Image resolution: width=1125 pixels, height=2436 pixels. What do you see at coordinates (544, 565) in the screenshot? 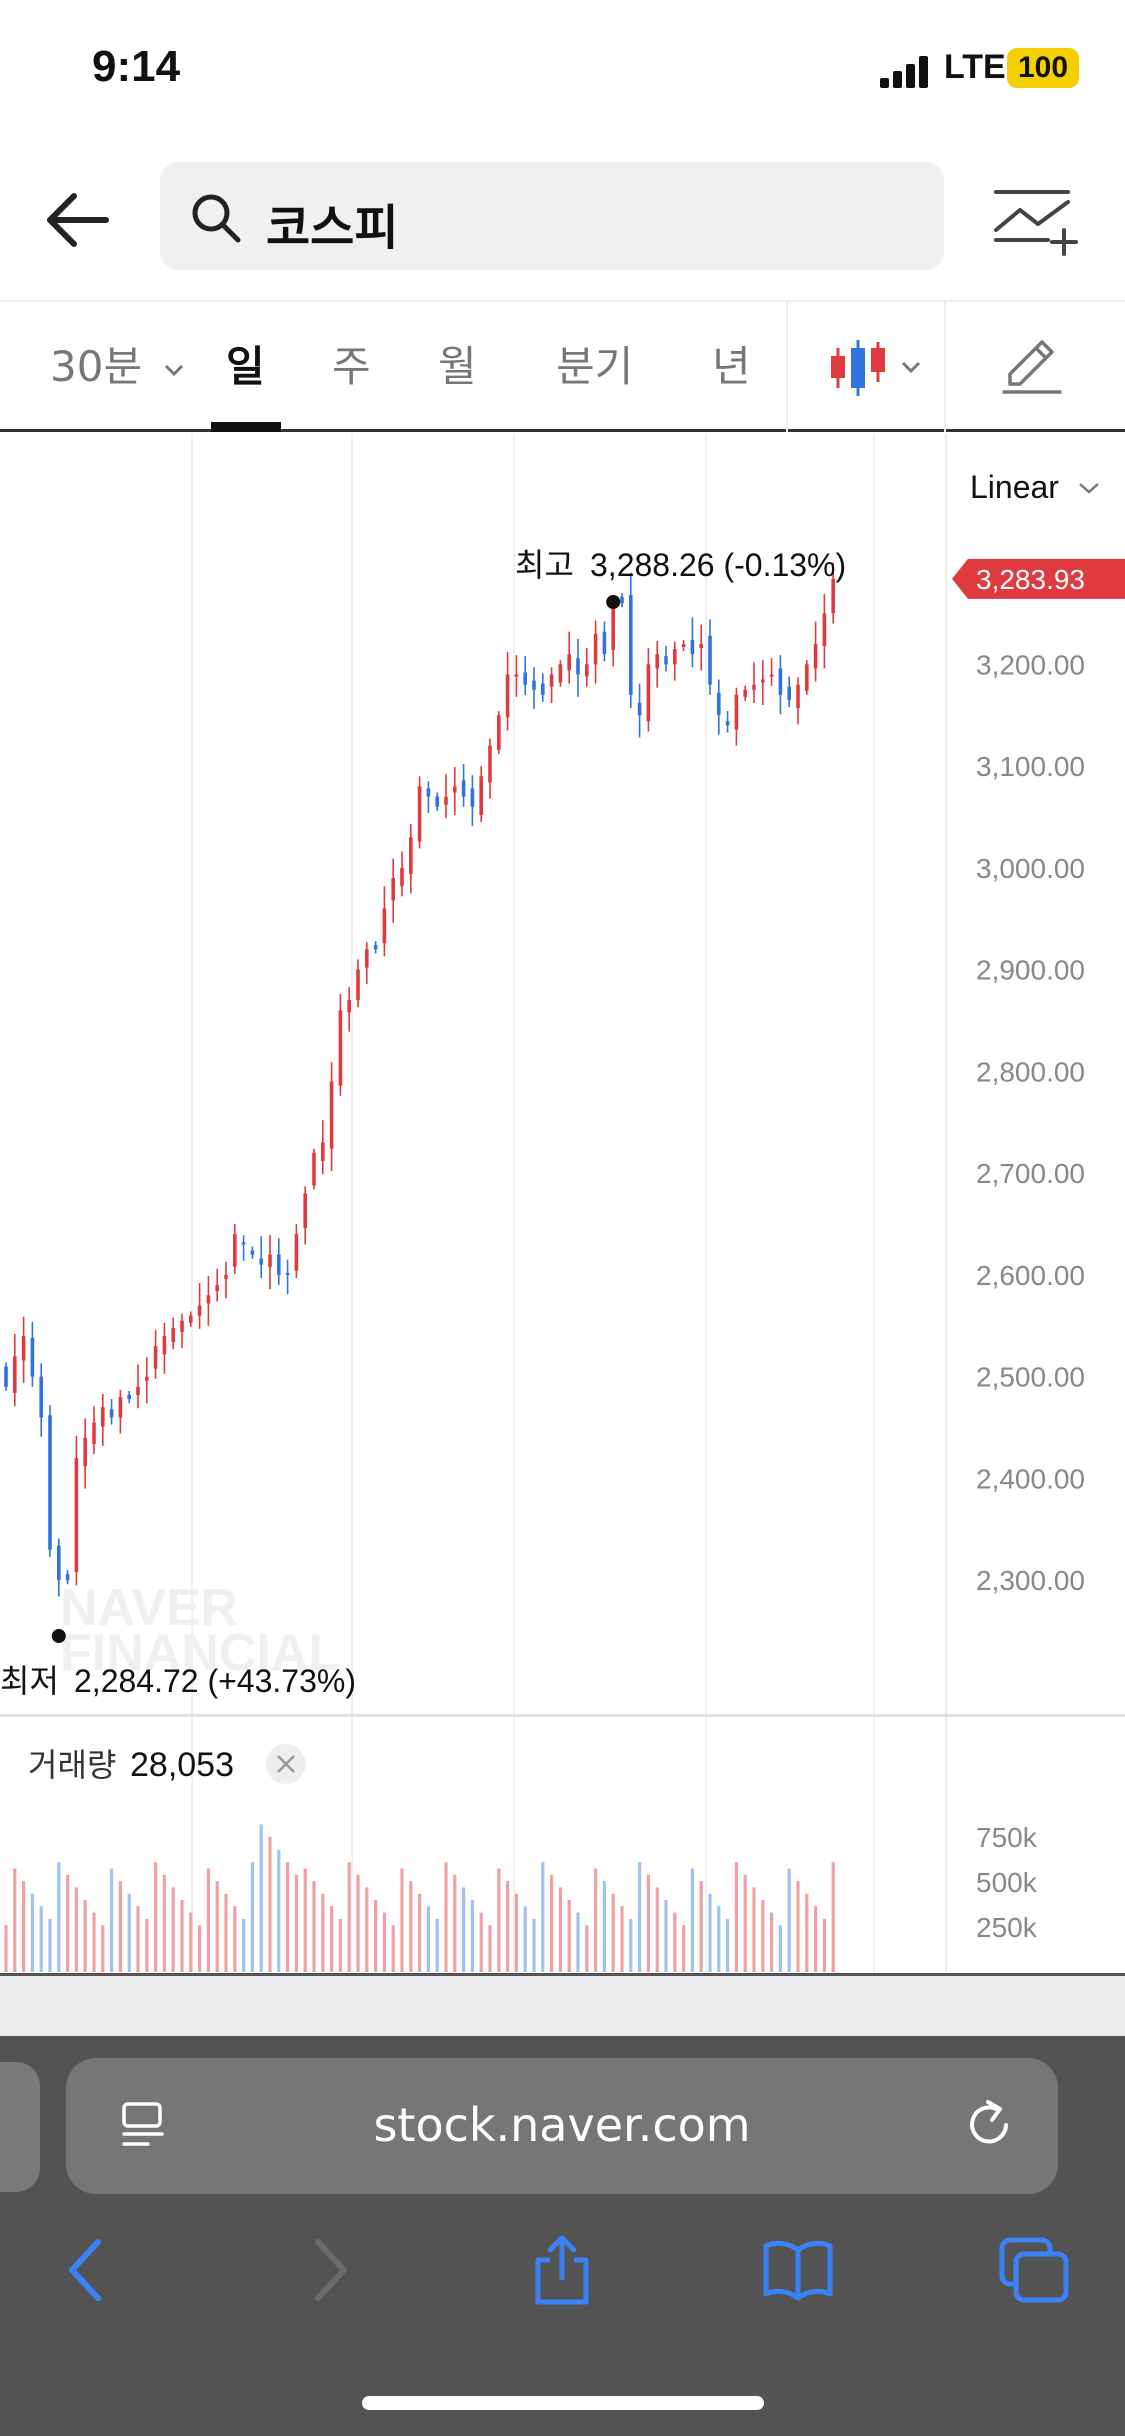
I see `high-label: 최고` at bounding box center [544, 565].